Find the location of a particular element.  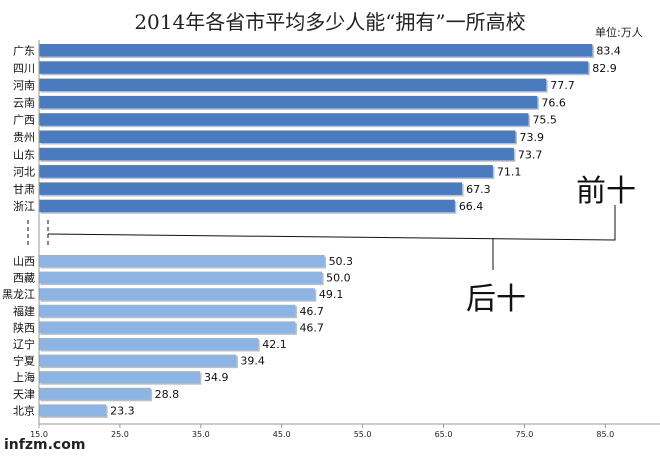

data-label: 66.4 is located at coordinates (471, 206).